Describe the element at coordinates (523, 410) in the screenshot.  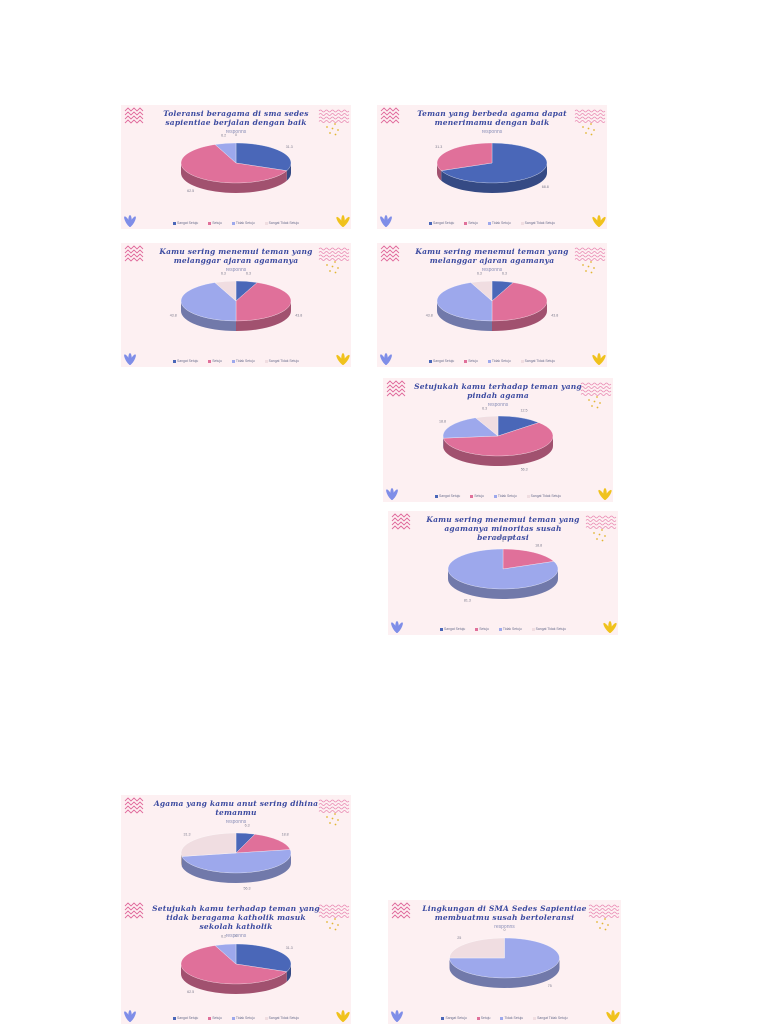
I see `data-label: 12.5` at that location.